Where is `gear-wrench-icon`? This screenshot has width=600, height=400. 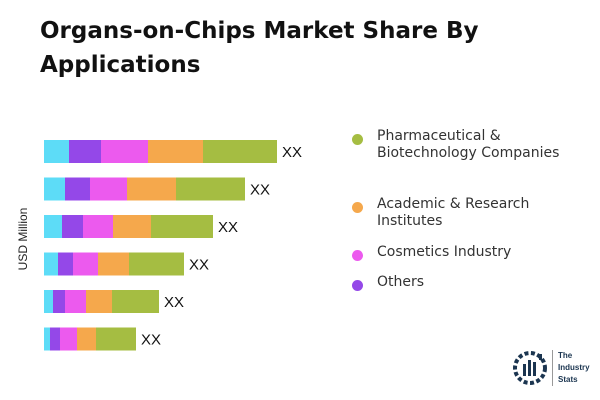
gear-wrench-icon is located at coordinates (530, 368).